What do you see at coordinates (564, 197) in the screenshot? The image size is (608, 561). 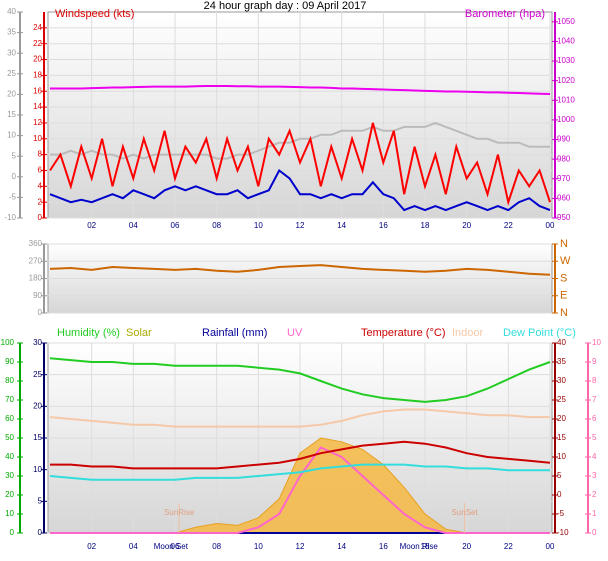 I see `y2-tick-label: 960` at bounding box center [564, 197].